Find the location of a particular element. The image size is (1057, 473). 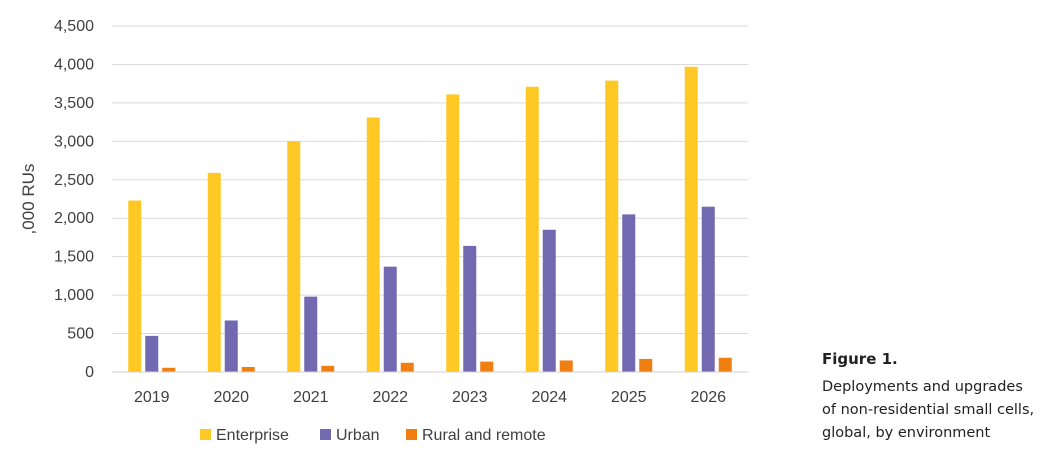

y-axis-title: ,000 RUs is located at coordinates (28, 199).